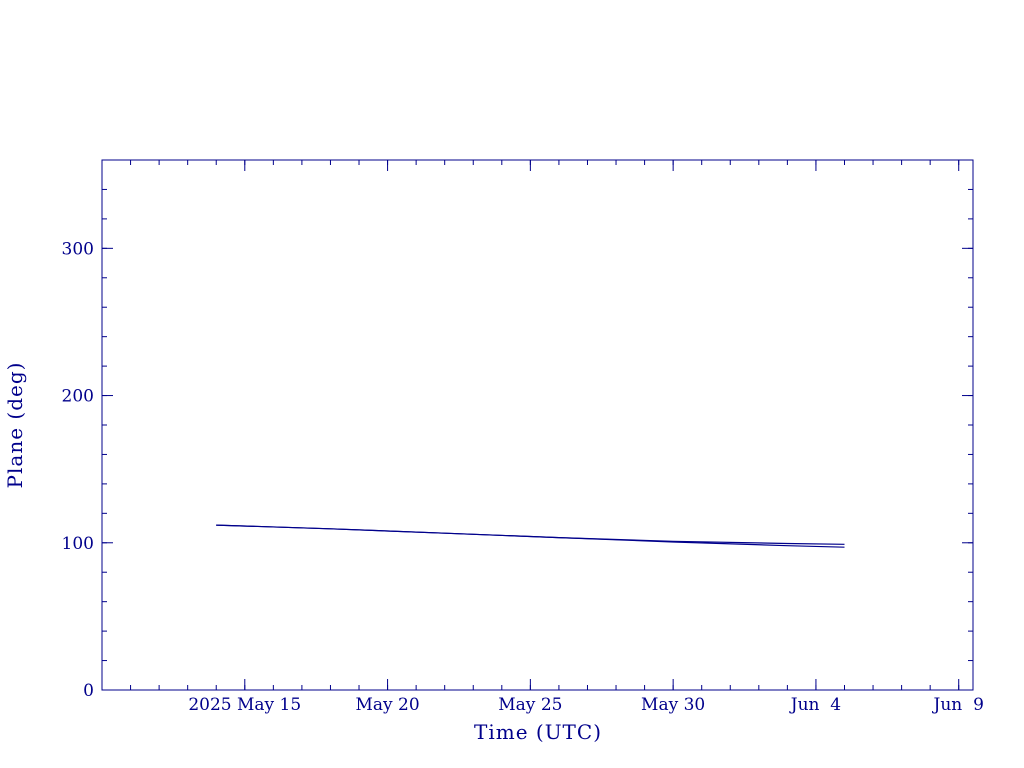  Describe the element at coordinates (78, 397) in the screenshot. I see `y-tick-label: 200` at that location.